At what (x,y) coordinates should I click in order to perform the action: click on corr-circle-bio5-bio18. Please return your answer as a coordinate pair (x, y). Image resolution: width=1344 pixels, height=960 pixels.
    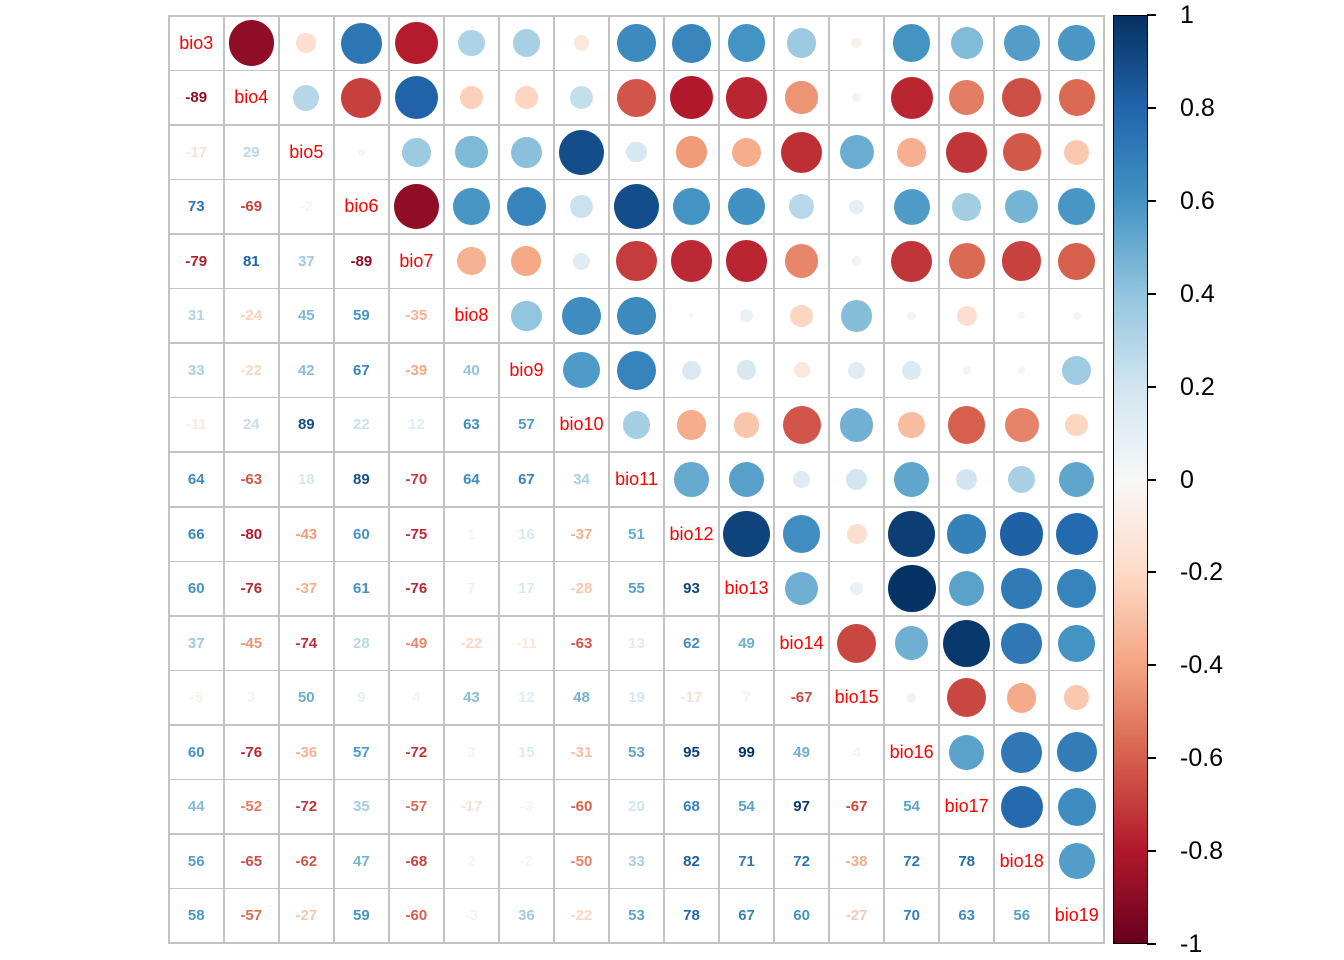
    Looking at the image, I should click on (1021, 152).